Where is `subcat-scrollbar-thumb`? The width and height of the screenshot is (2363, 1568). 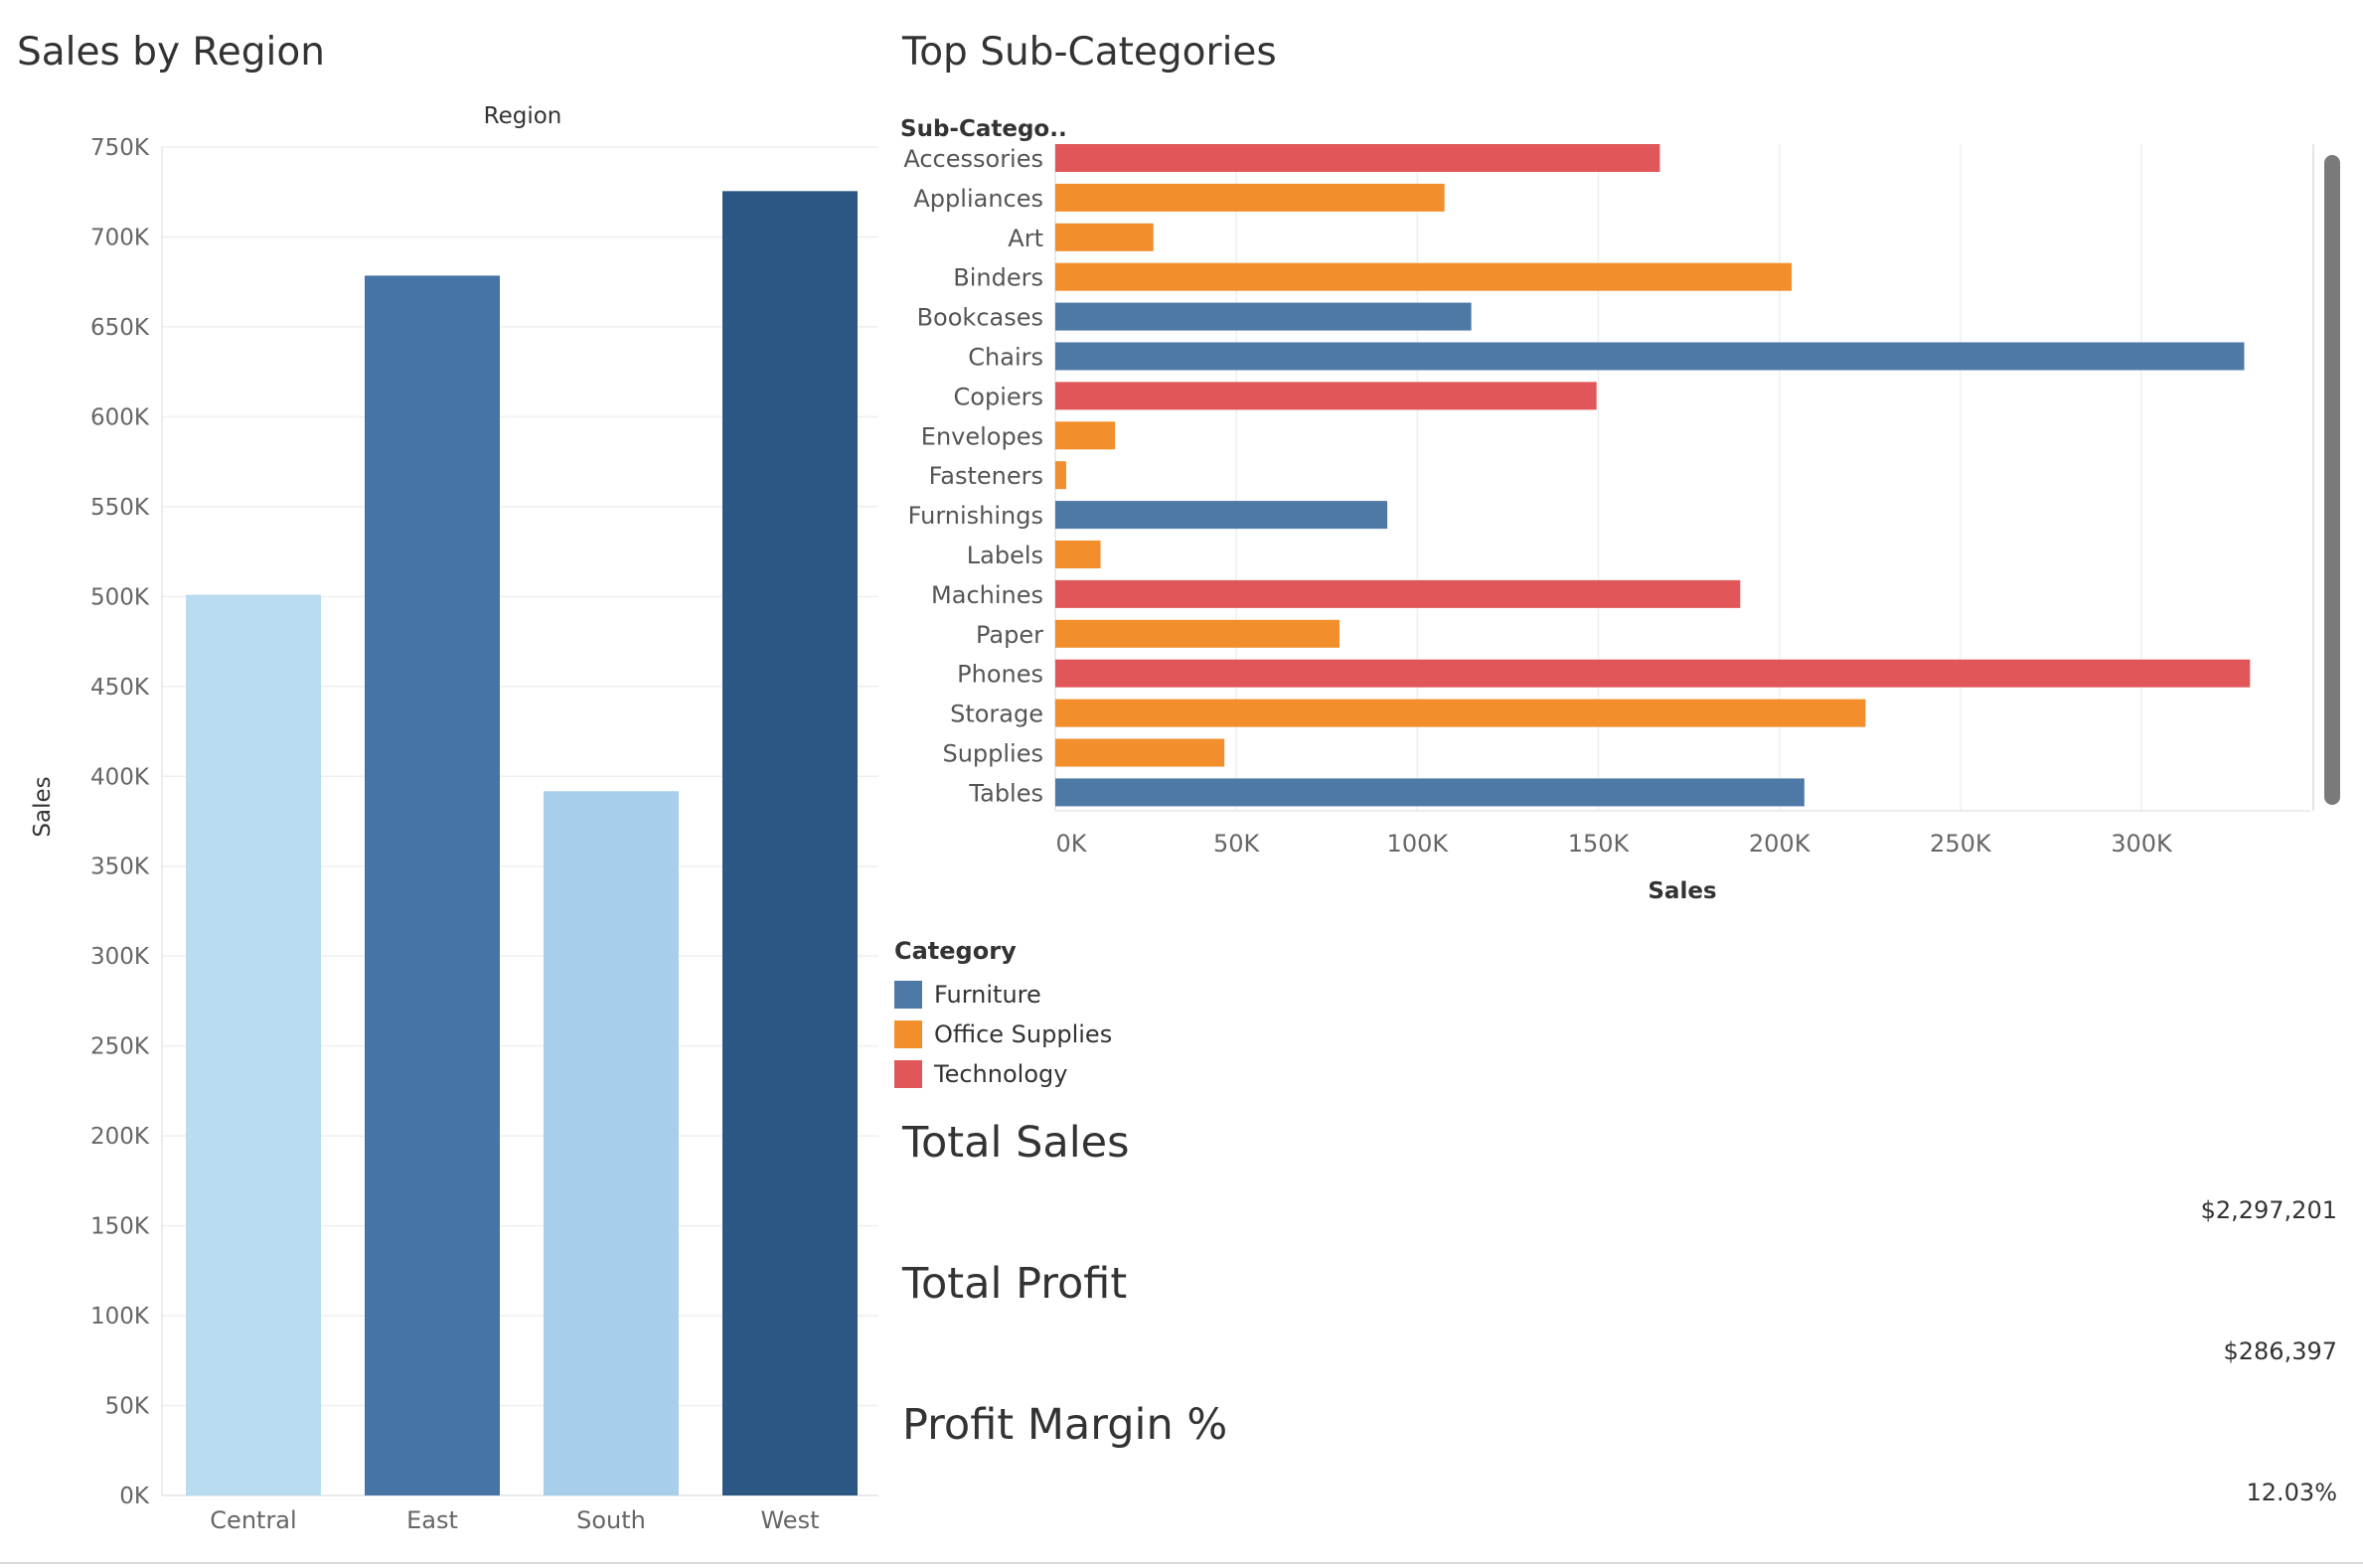 subcat-scrollbar-thumb is located at coordinates (2332, 480).